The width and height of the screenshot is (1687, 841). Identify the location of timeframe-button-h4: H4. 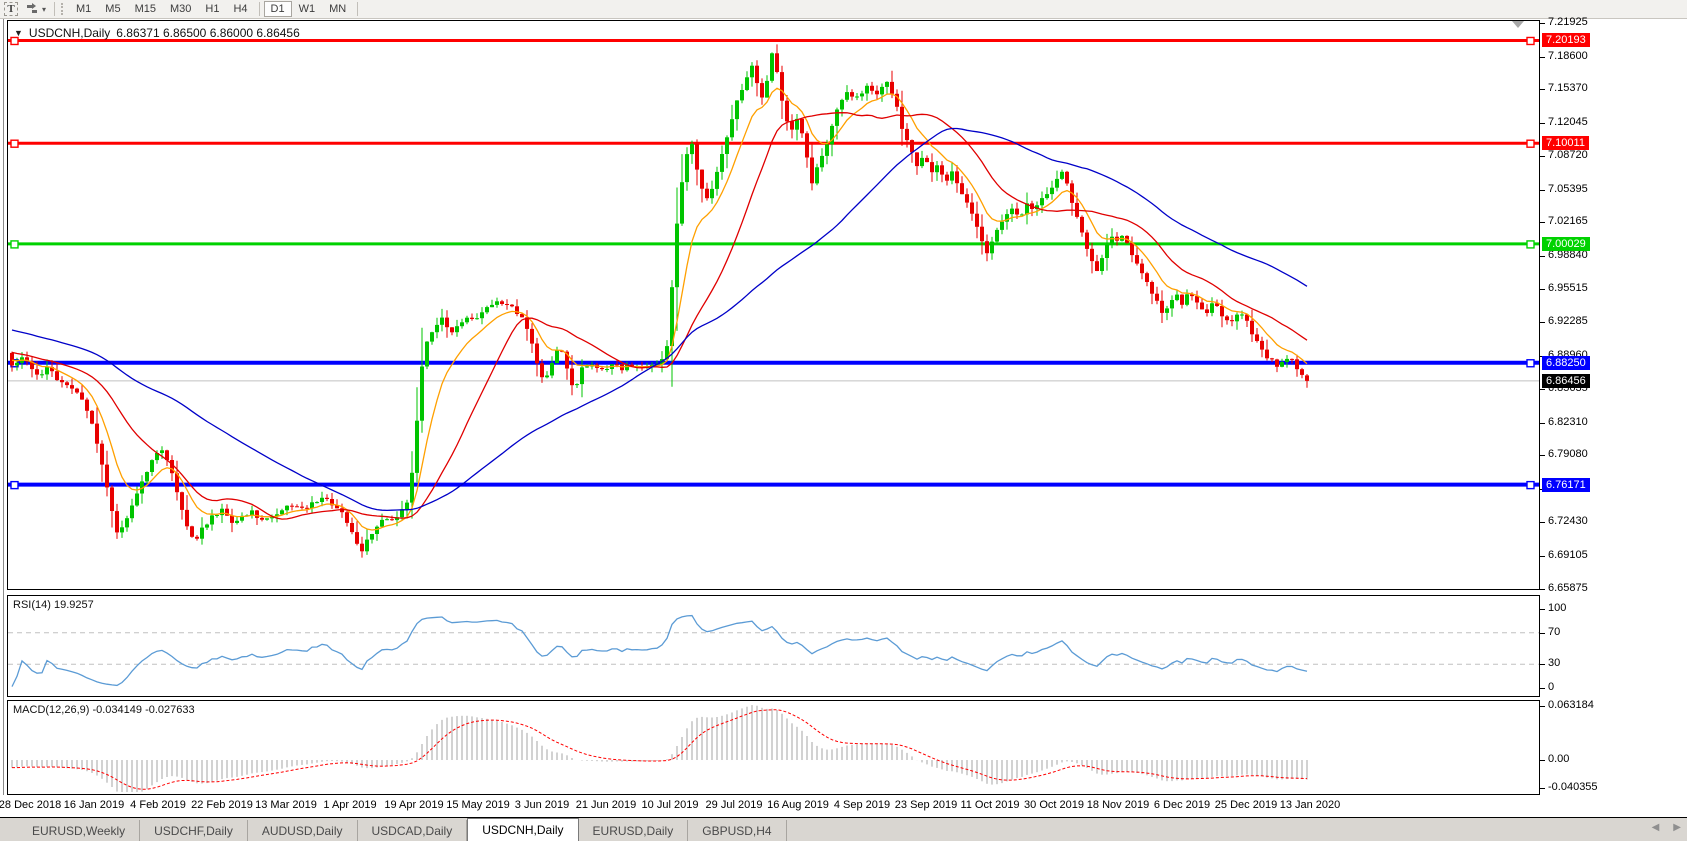
(240, 9).